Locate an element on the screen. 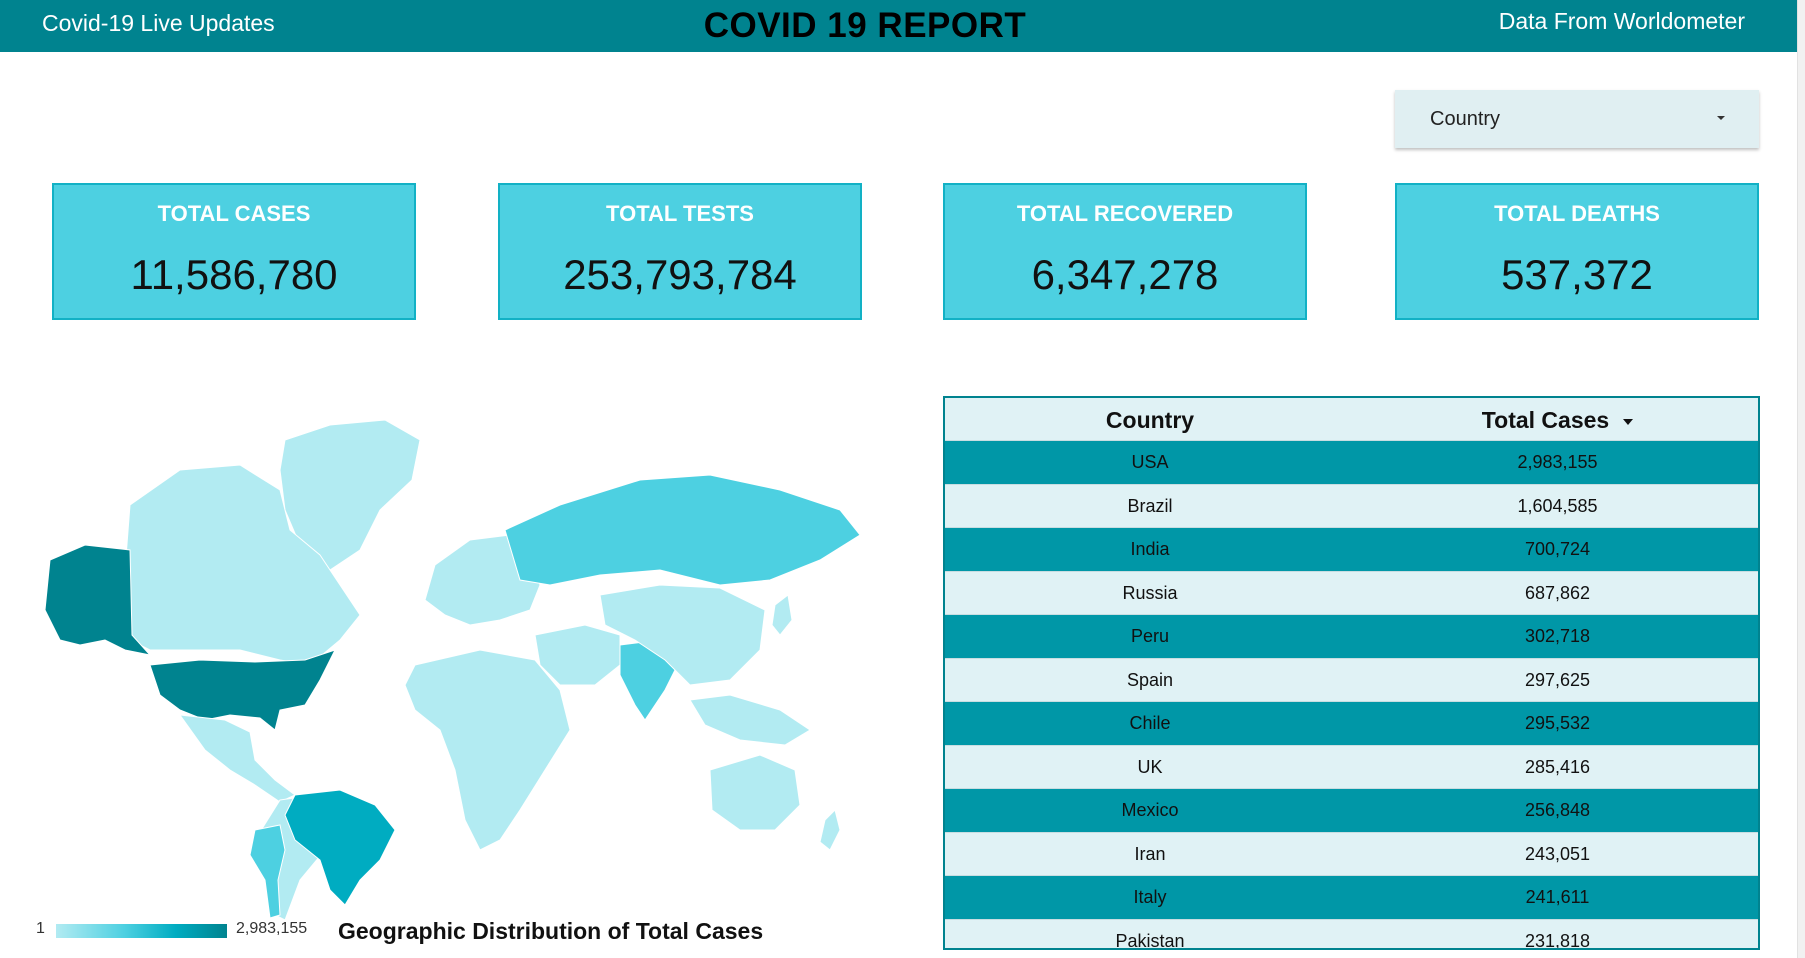 The width and height of the screenshot is (1805, 958). sort-desc-icon is located at coordinates (1628, 421).